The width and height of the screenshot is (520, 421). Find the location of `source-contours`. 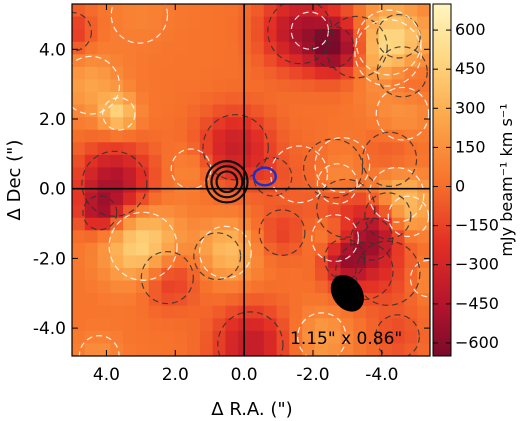

source-contours is located at coordinates (241, 181).